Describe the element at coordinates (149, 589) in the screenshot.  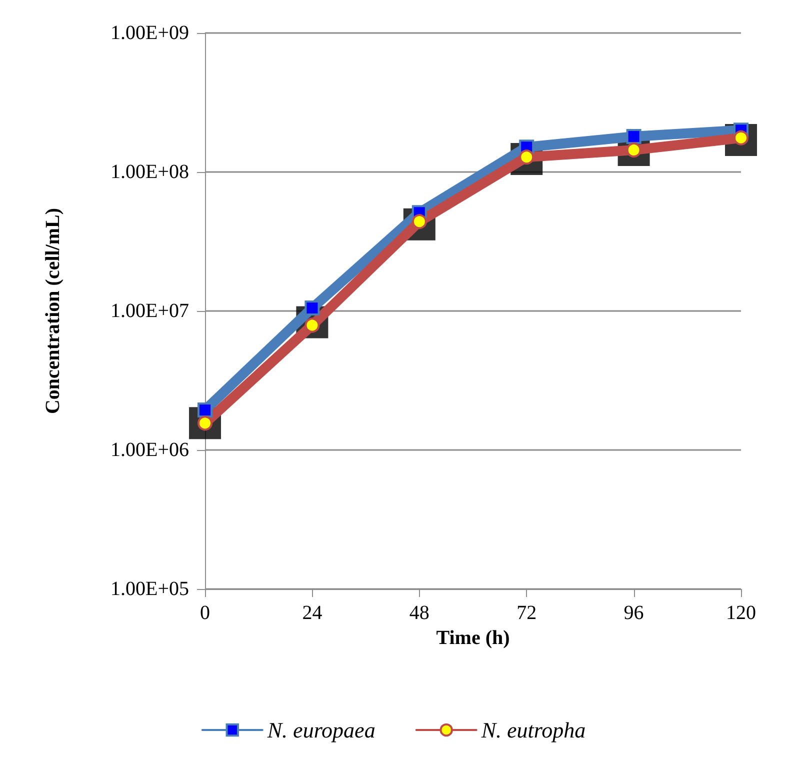
I see `y-tick-label: 1.00E+05` at that location.